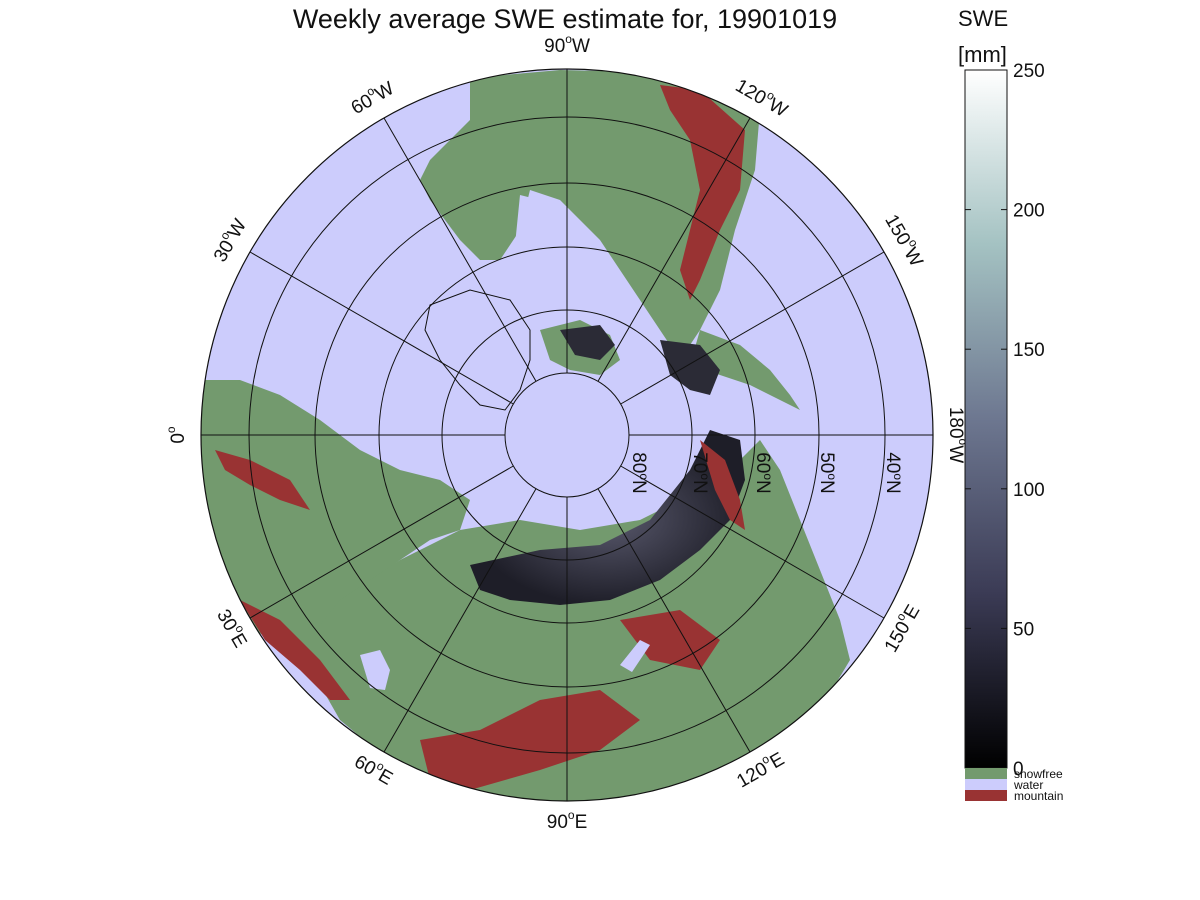 Image resolution: width=1200 pixels, height=900 pixels. Describe the element at coordinates (262, 480) in the screenshot. I see `mountain-scandinavia` at that location.